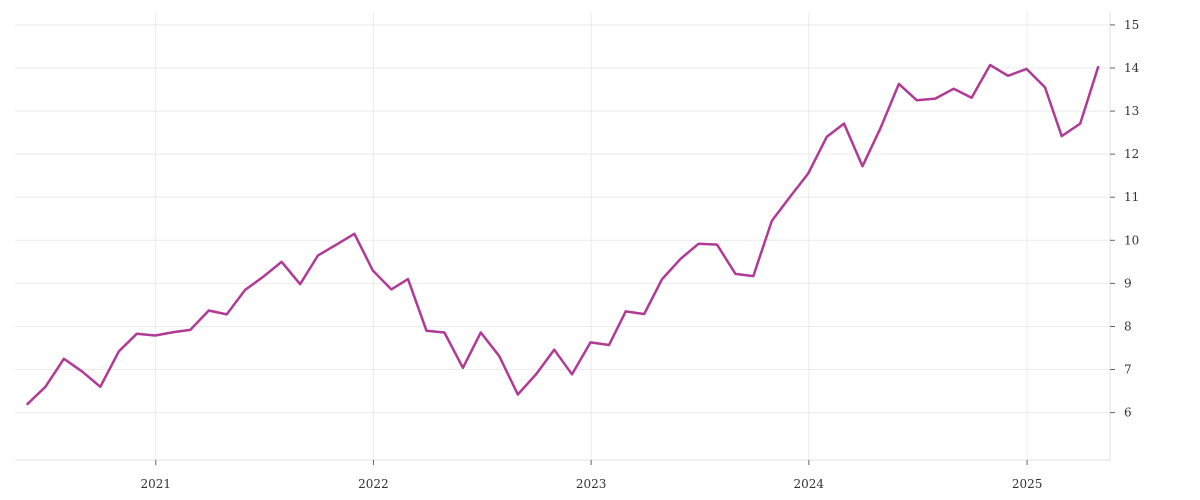 The image size is (1200, 500). What do you see at coordinates (1132, 68) in the screenshot?
I see `y-tick-label: 14` at bounding box center [1132, 68].